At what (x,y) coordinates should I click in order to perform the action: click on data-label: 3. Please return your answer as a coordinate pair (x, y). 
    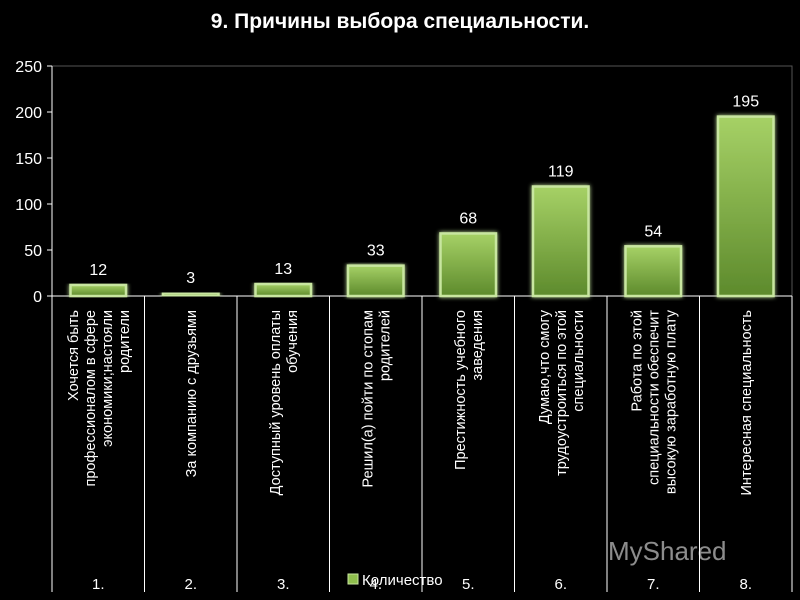
    Looking at the image, I should click on (190, 278).